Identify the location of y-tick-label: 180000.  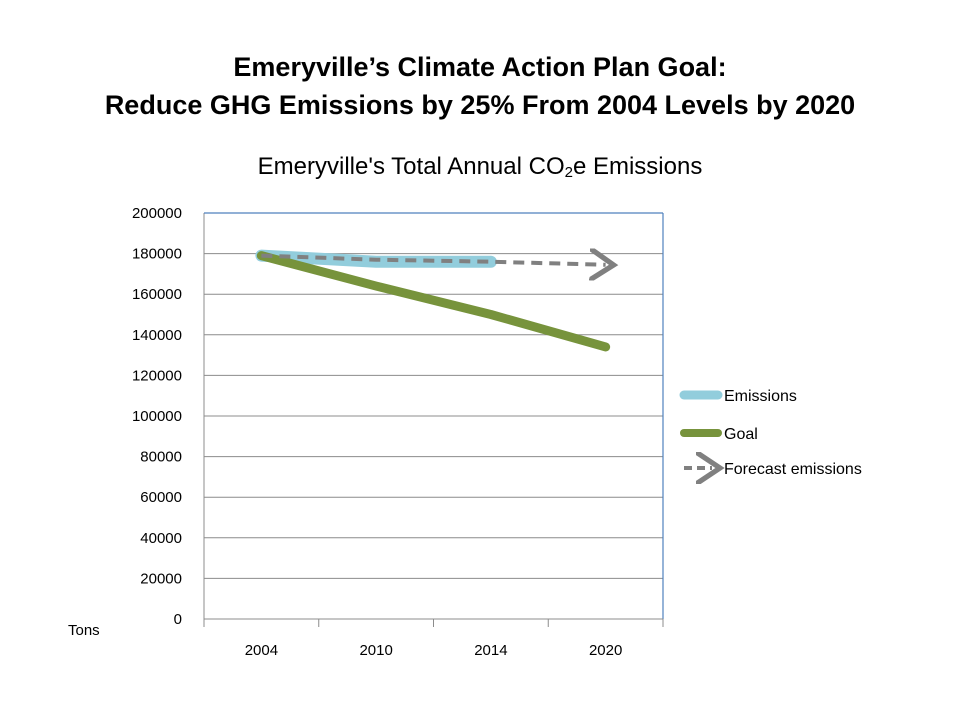
(157, 254).